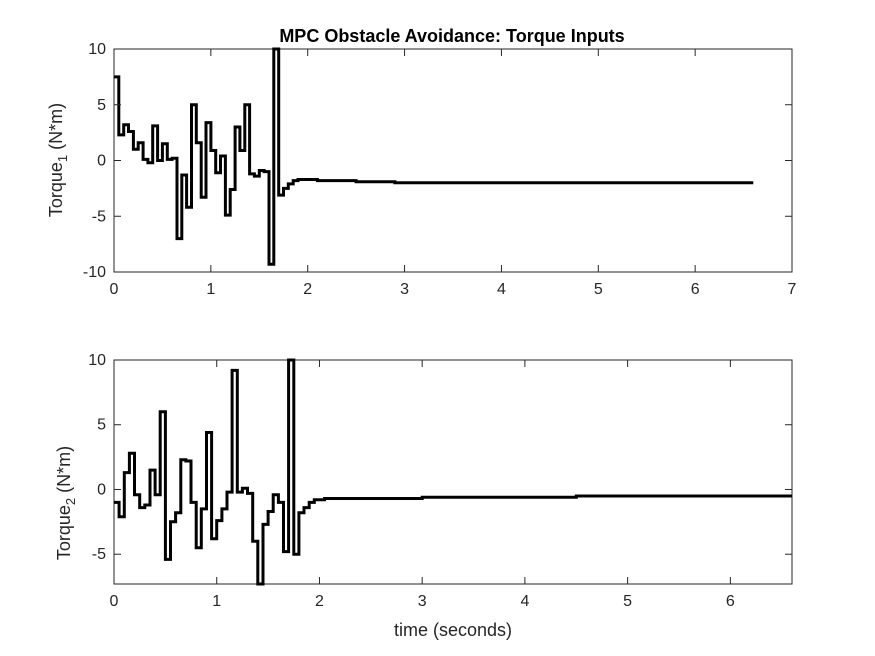  What do you see at coordinates (524, 601) in the screenshot?
I see `axes-bottom-xtick-label: 4` at bounding box center [524, 601].